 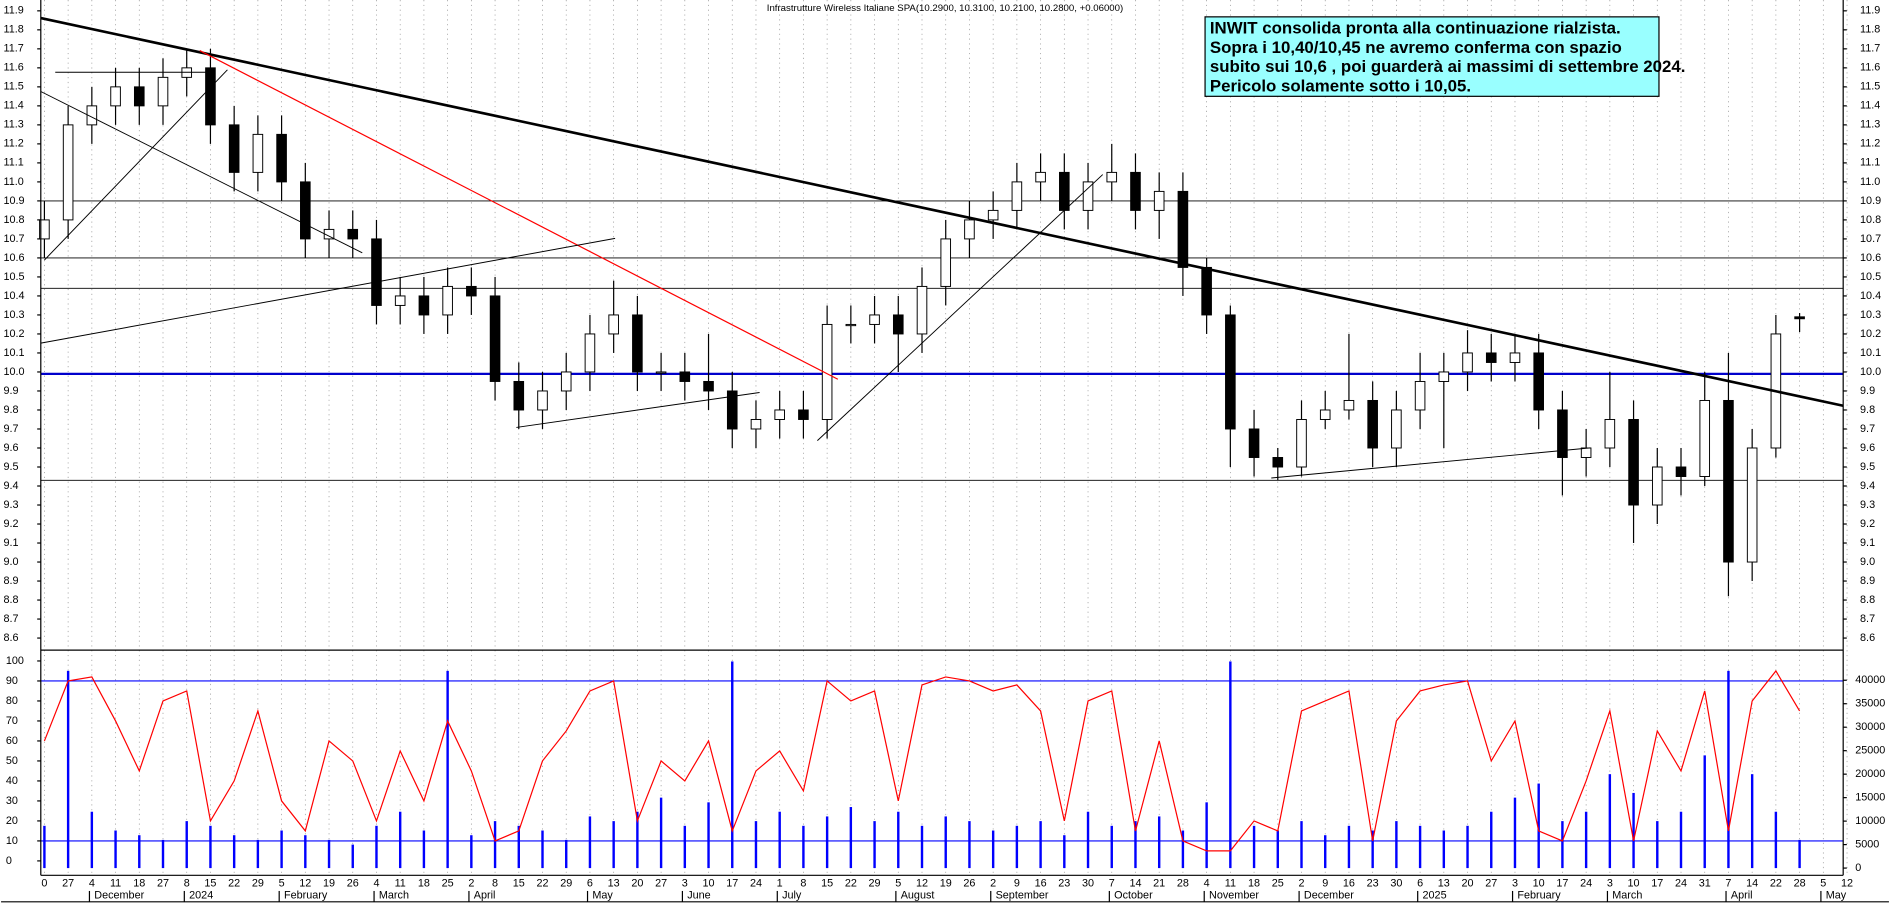 I want to click on y-tick-label: 9.9, so click(x=1867, y=391).